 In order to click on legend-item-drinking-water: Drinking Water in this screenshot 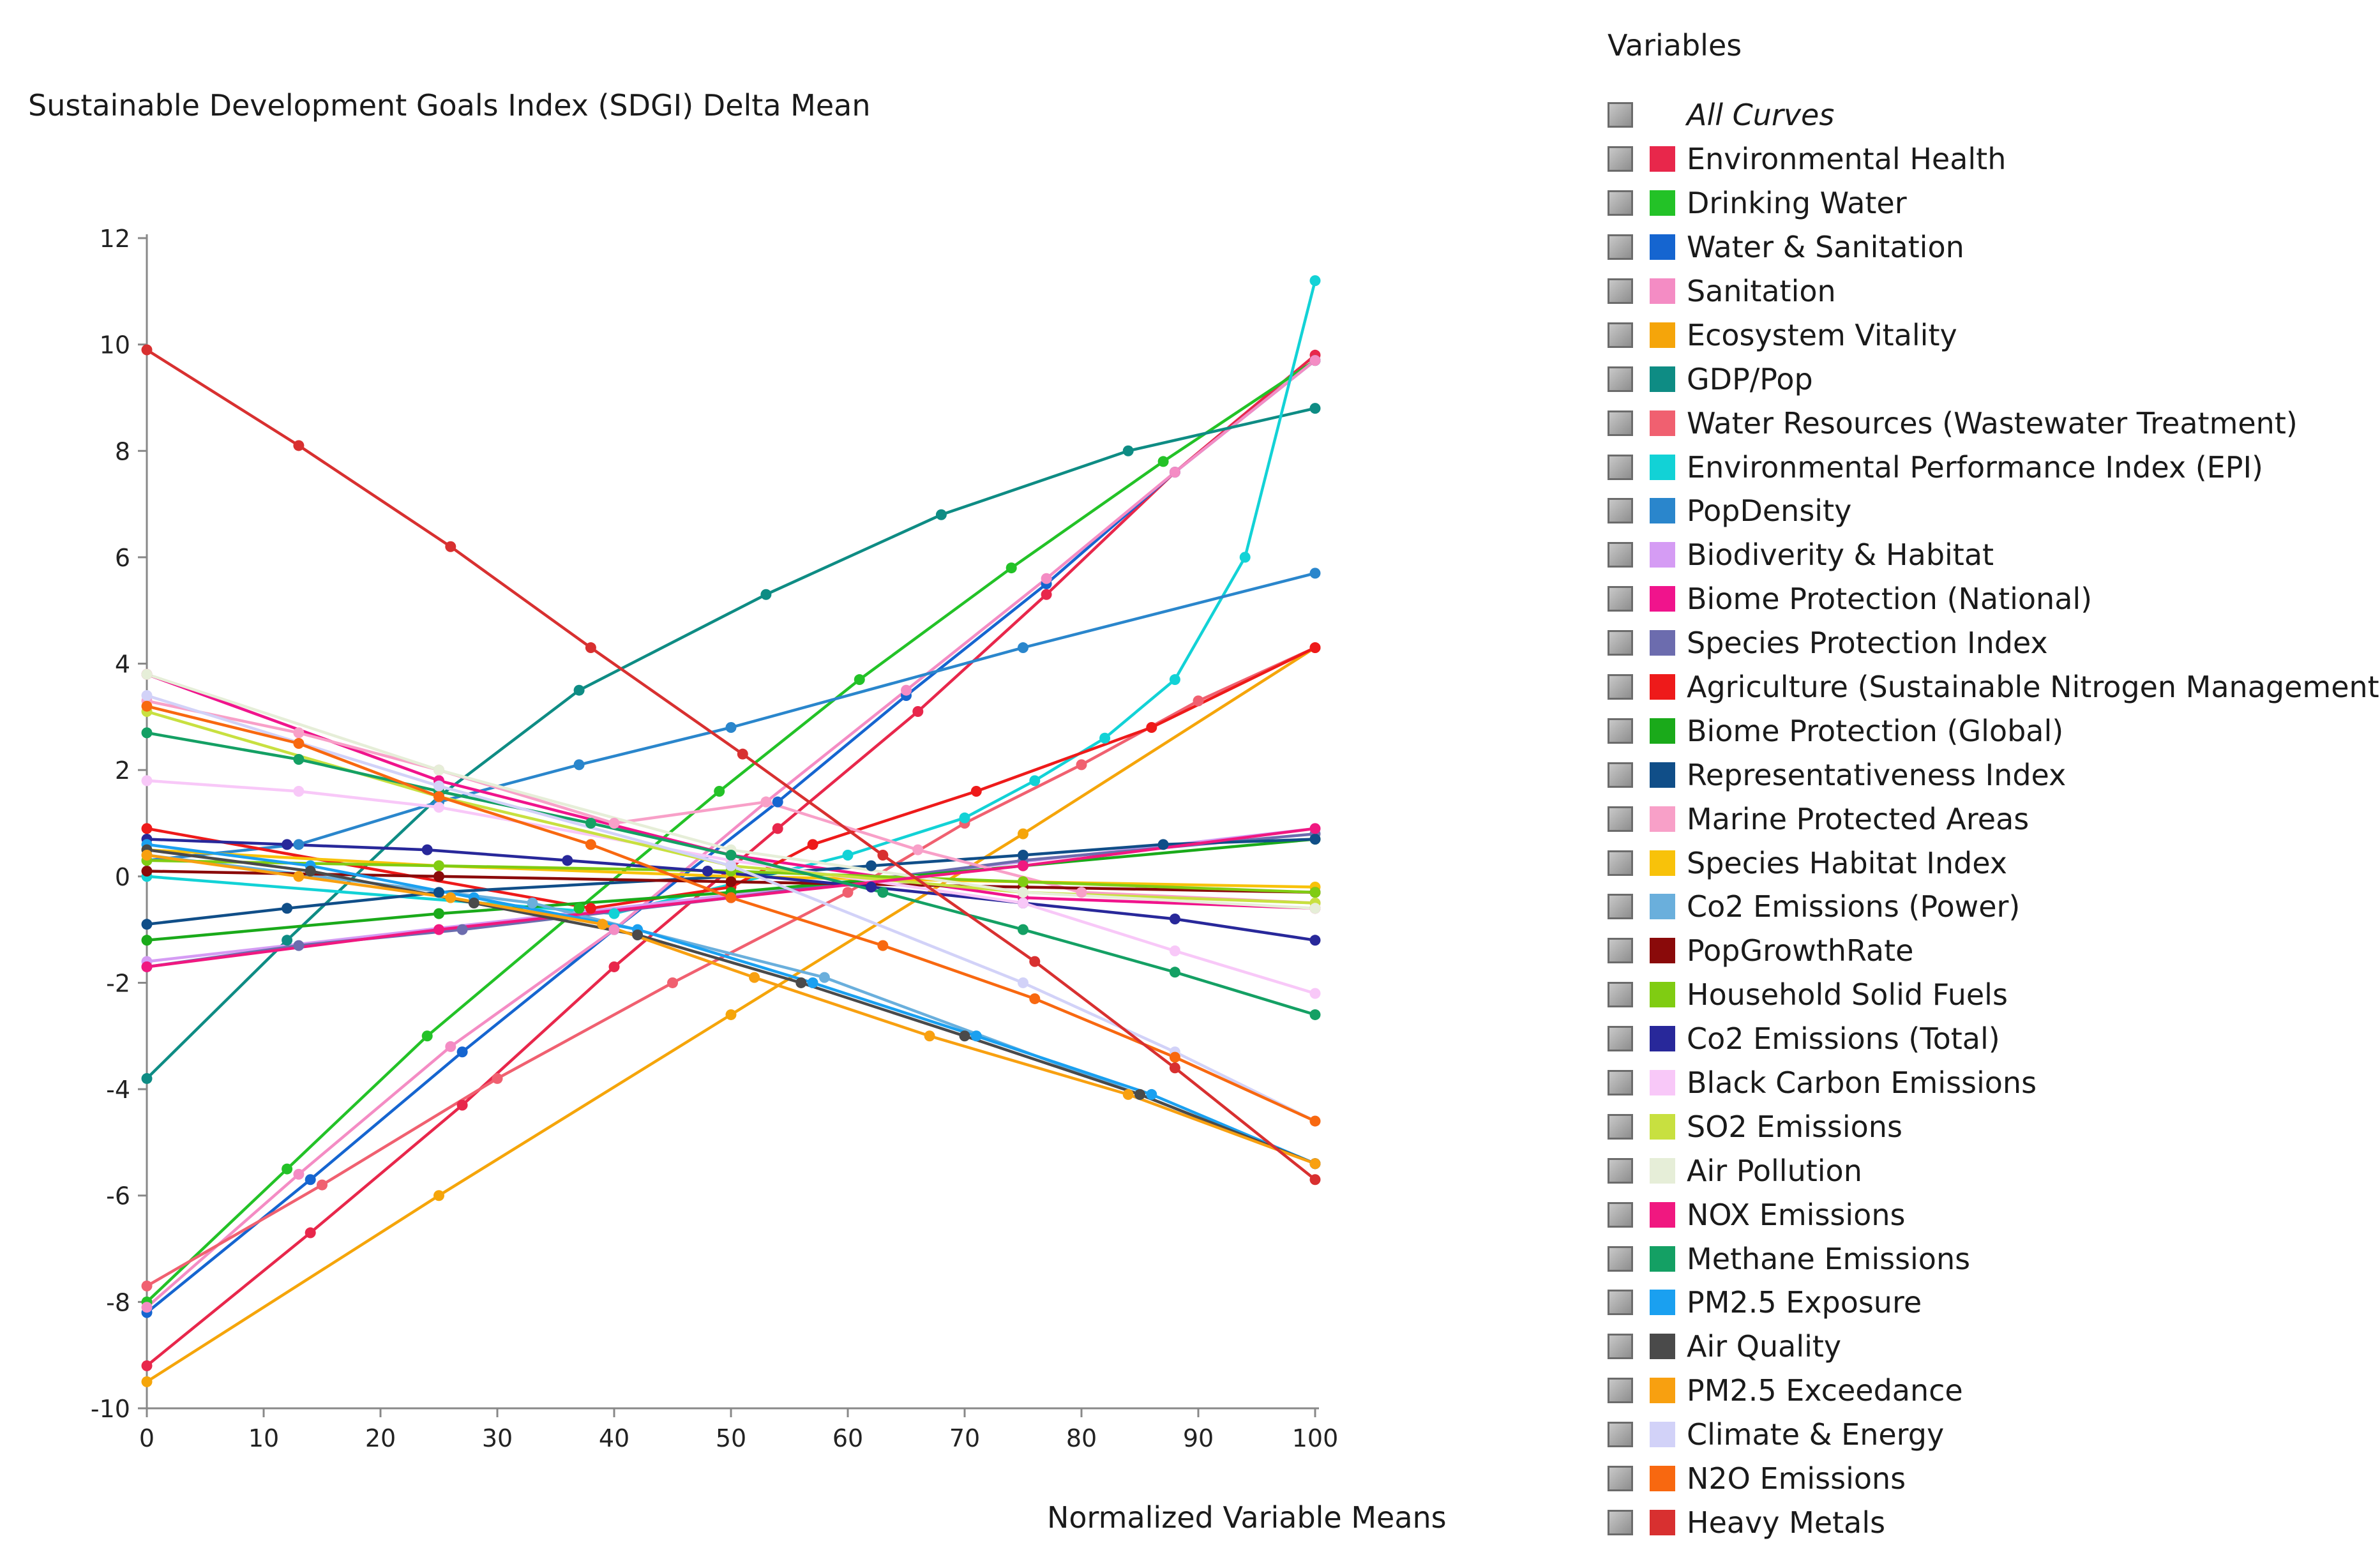, I will do `click(1991, 203)`.